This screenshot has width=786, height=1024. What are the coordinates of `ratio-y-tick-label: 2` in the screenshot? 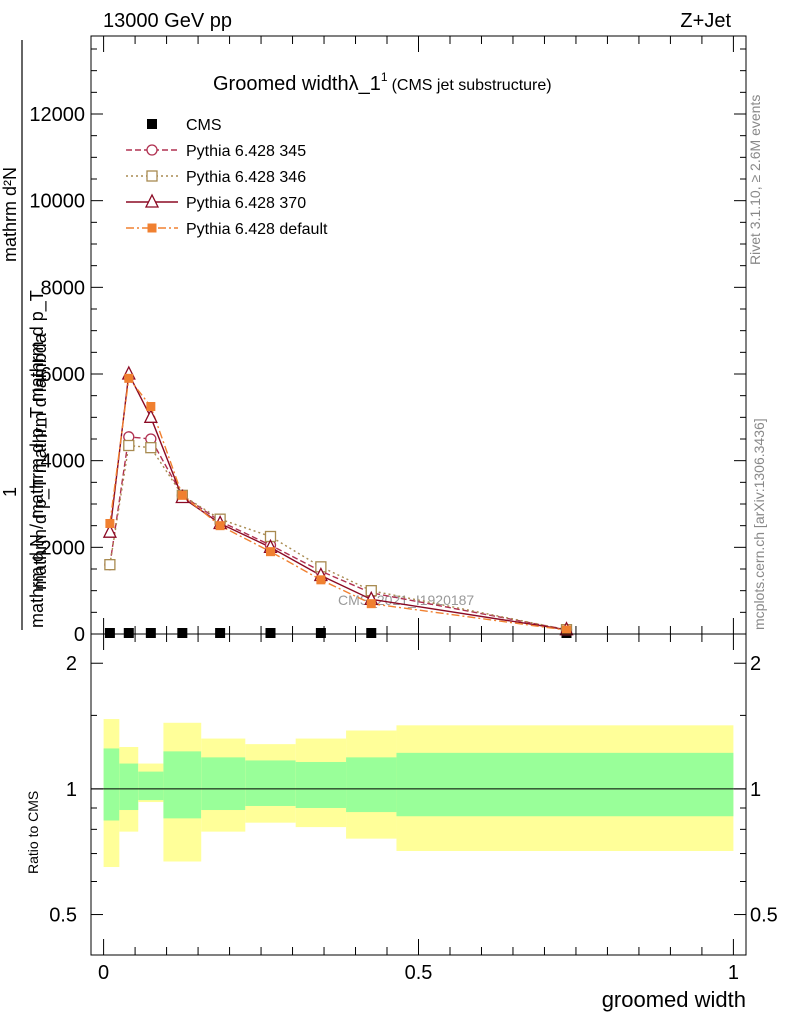 It's located at (71, 664).